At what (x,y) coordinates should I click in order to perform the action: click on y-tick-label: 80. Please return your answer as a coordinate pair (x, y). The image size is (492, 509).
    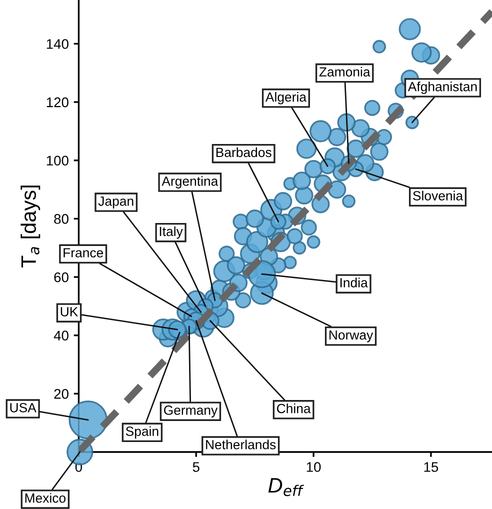
    Looking at the image, I should click on (61, 219).